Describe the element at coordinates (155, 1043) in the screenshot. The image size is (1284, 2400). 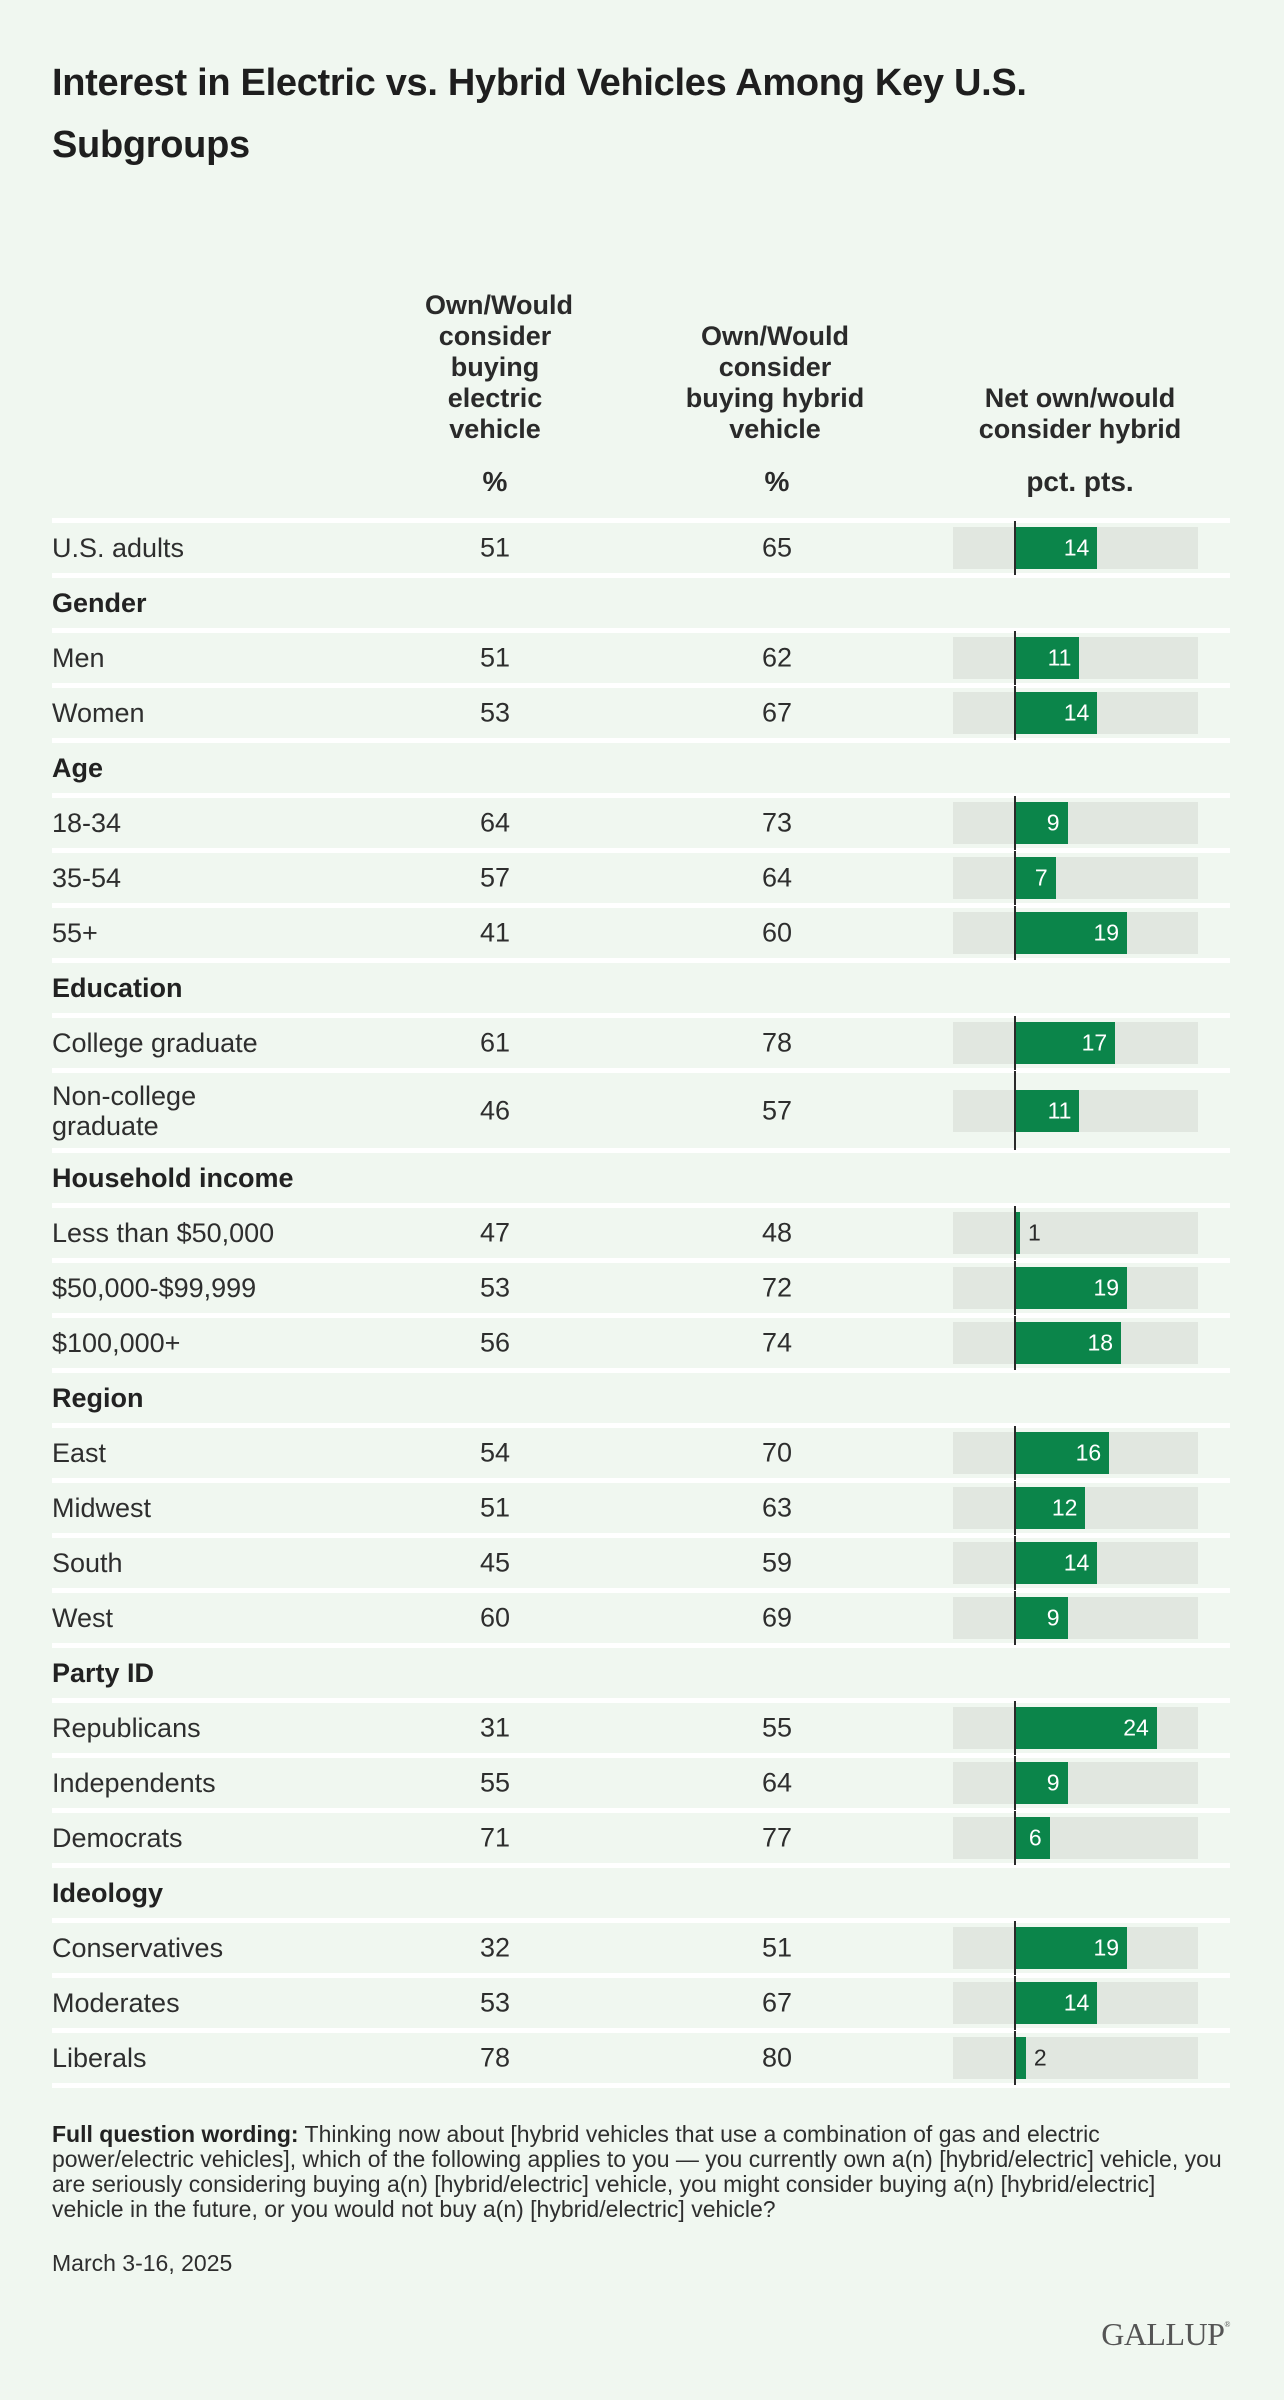
I see `row-label: College graduate` at that location.